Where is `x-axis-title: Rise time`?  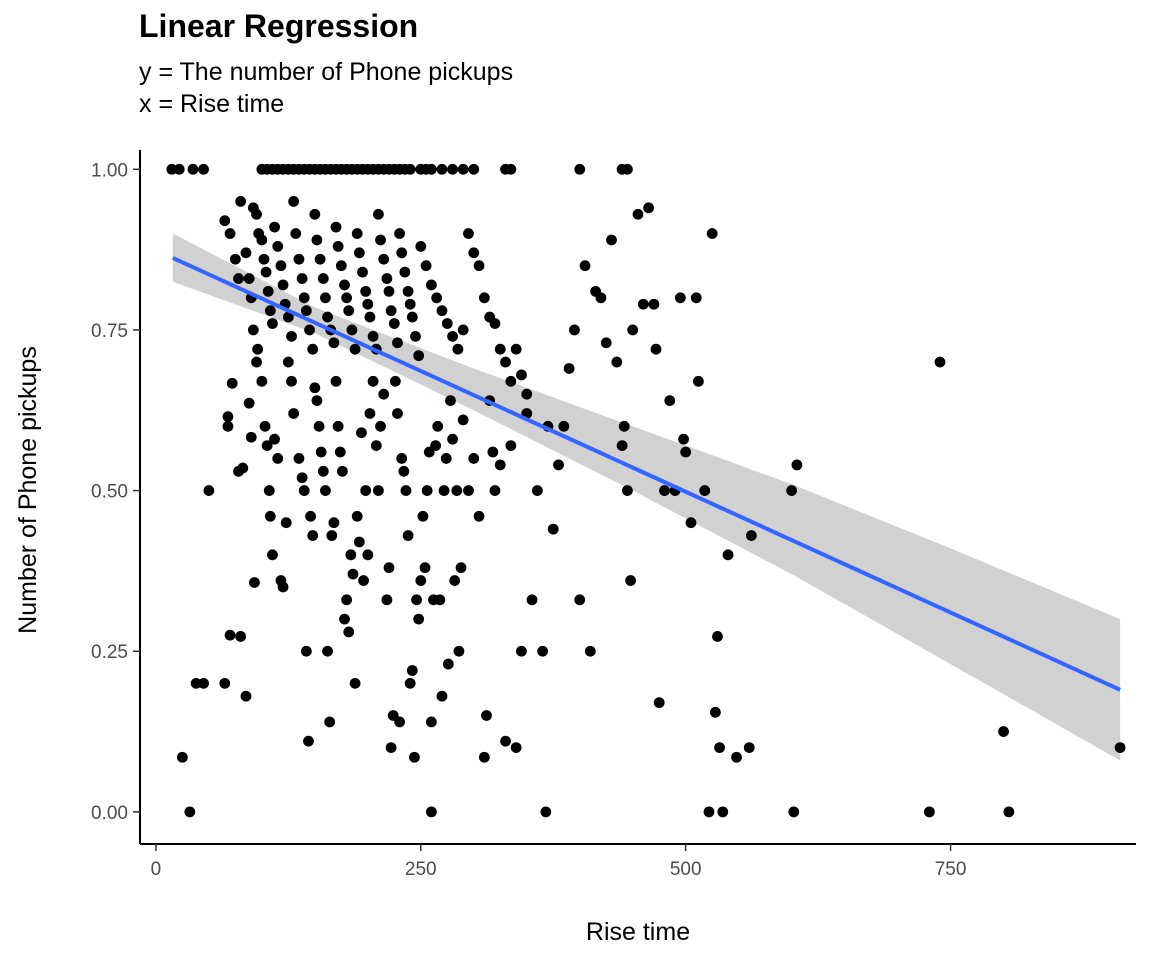
x-axis-title: Rise time is located at coordinates (638, 932).